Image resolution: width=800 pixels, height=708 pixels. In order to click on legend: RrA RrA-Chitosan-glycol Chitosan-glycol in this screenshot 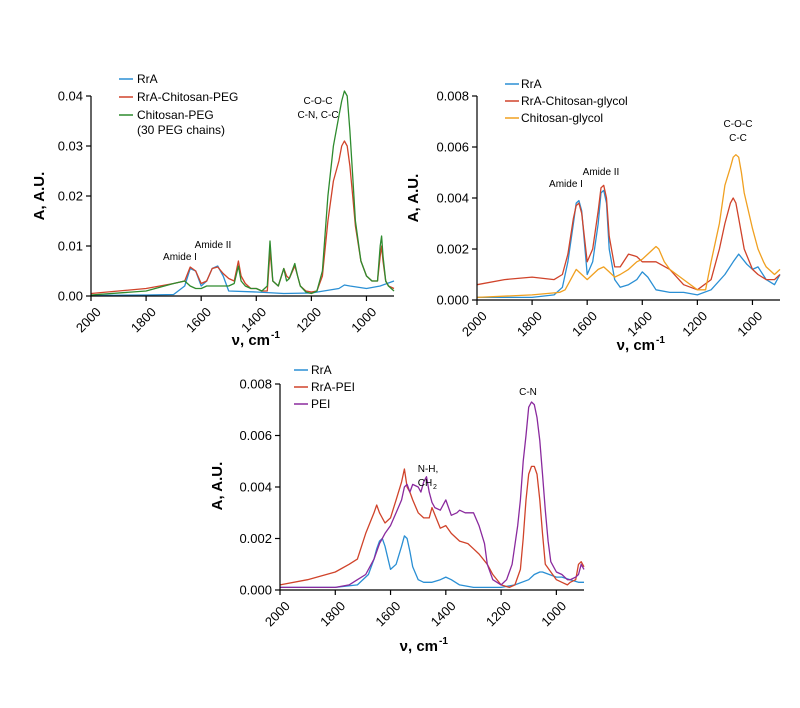, I will do `click(566, 101)`.